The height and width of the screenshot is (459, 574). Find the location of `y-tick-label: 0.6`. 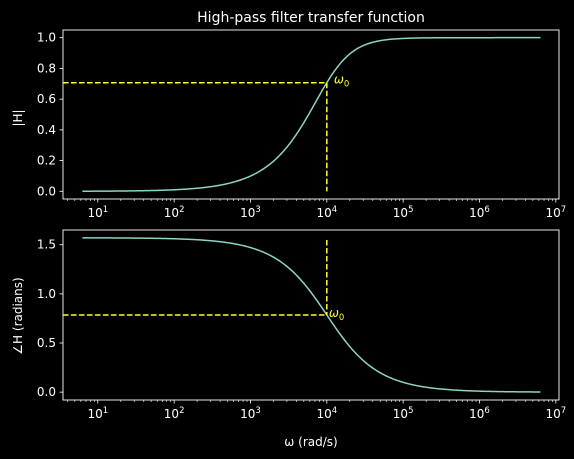

y-tick-label: 0.6 is located at coordinates (46, 99).